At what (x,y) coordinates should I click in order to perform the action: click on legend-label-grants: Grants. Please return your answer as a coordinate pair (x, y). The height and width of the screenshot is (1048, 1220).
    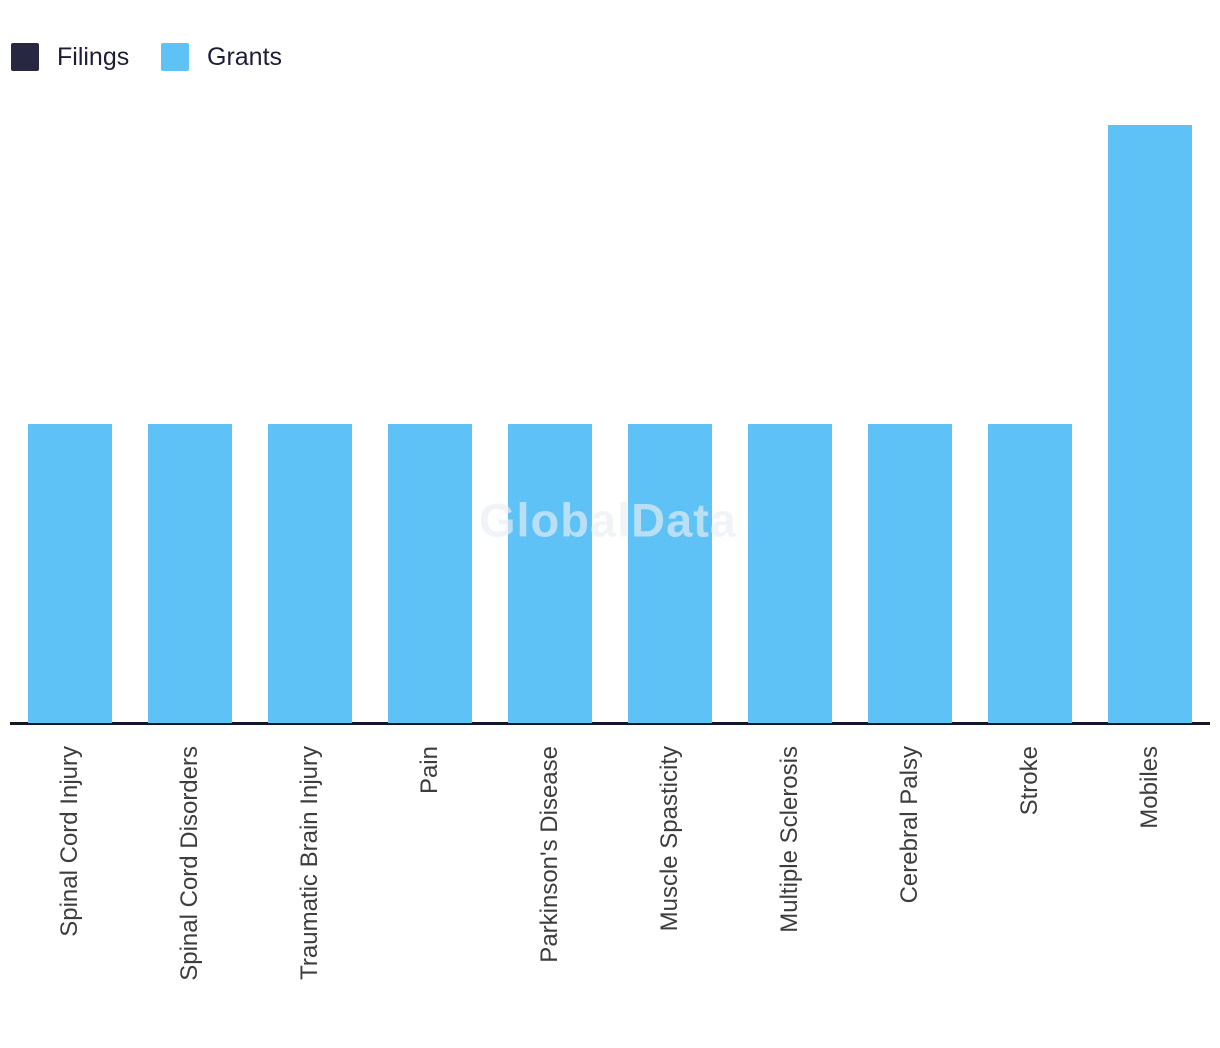
    Looking at the image, I should click on (245, 56).